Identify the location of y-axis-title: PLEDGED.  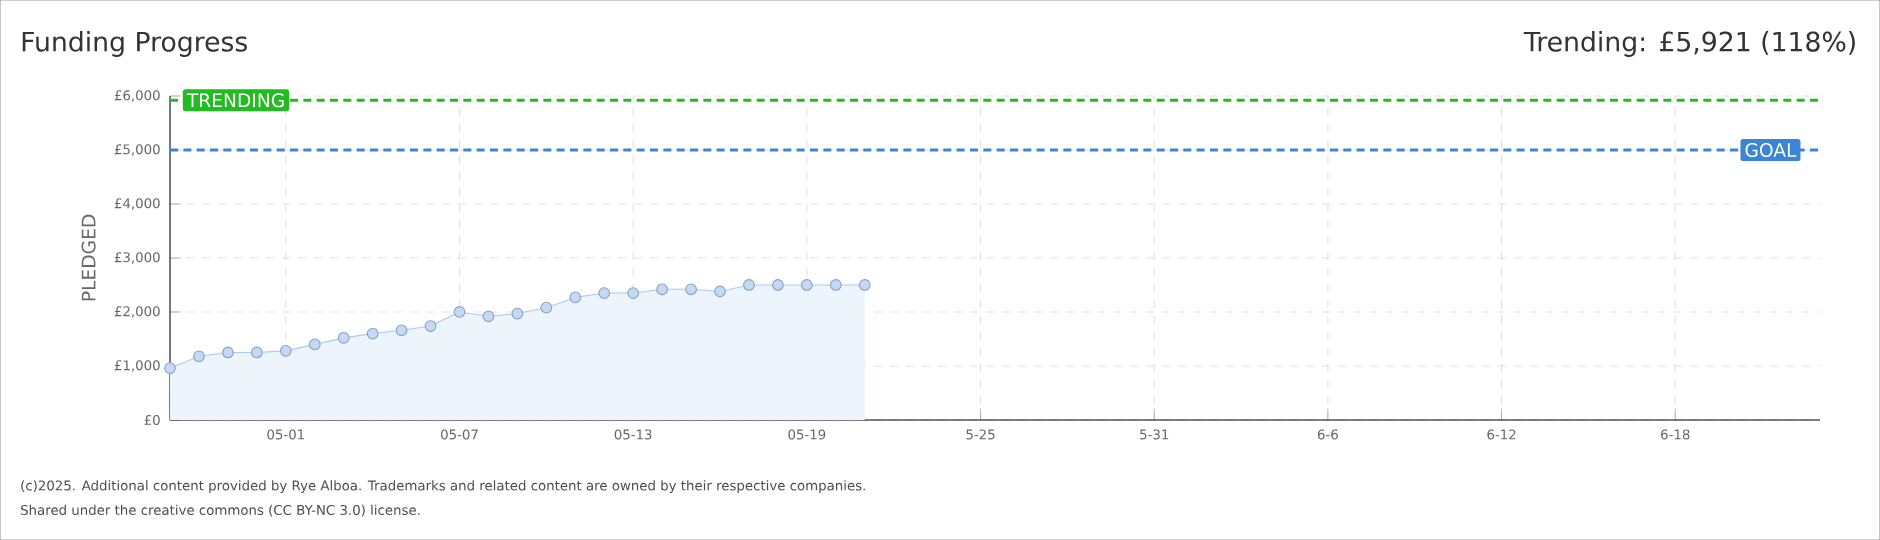
(88, 257).